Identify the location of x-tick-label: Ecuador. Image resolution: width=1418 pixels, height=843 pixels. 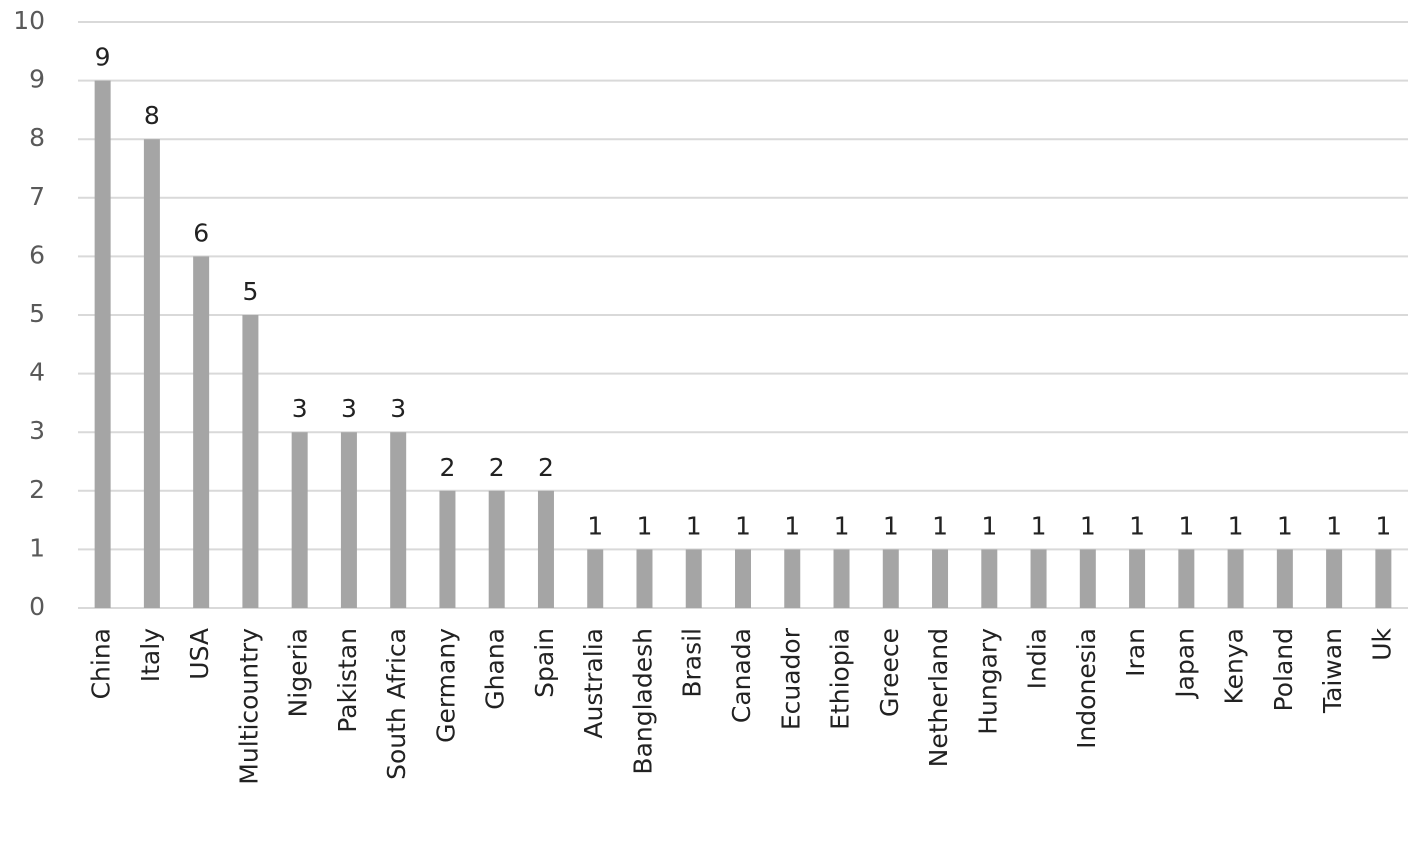
(790, 678).